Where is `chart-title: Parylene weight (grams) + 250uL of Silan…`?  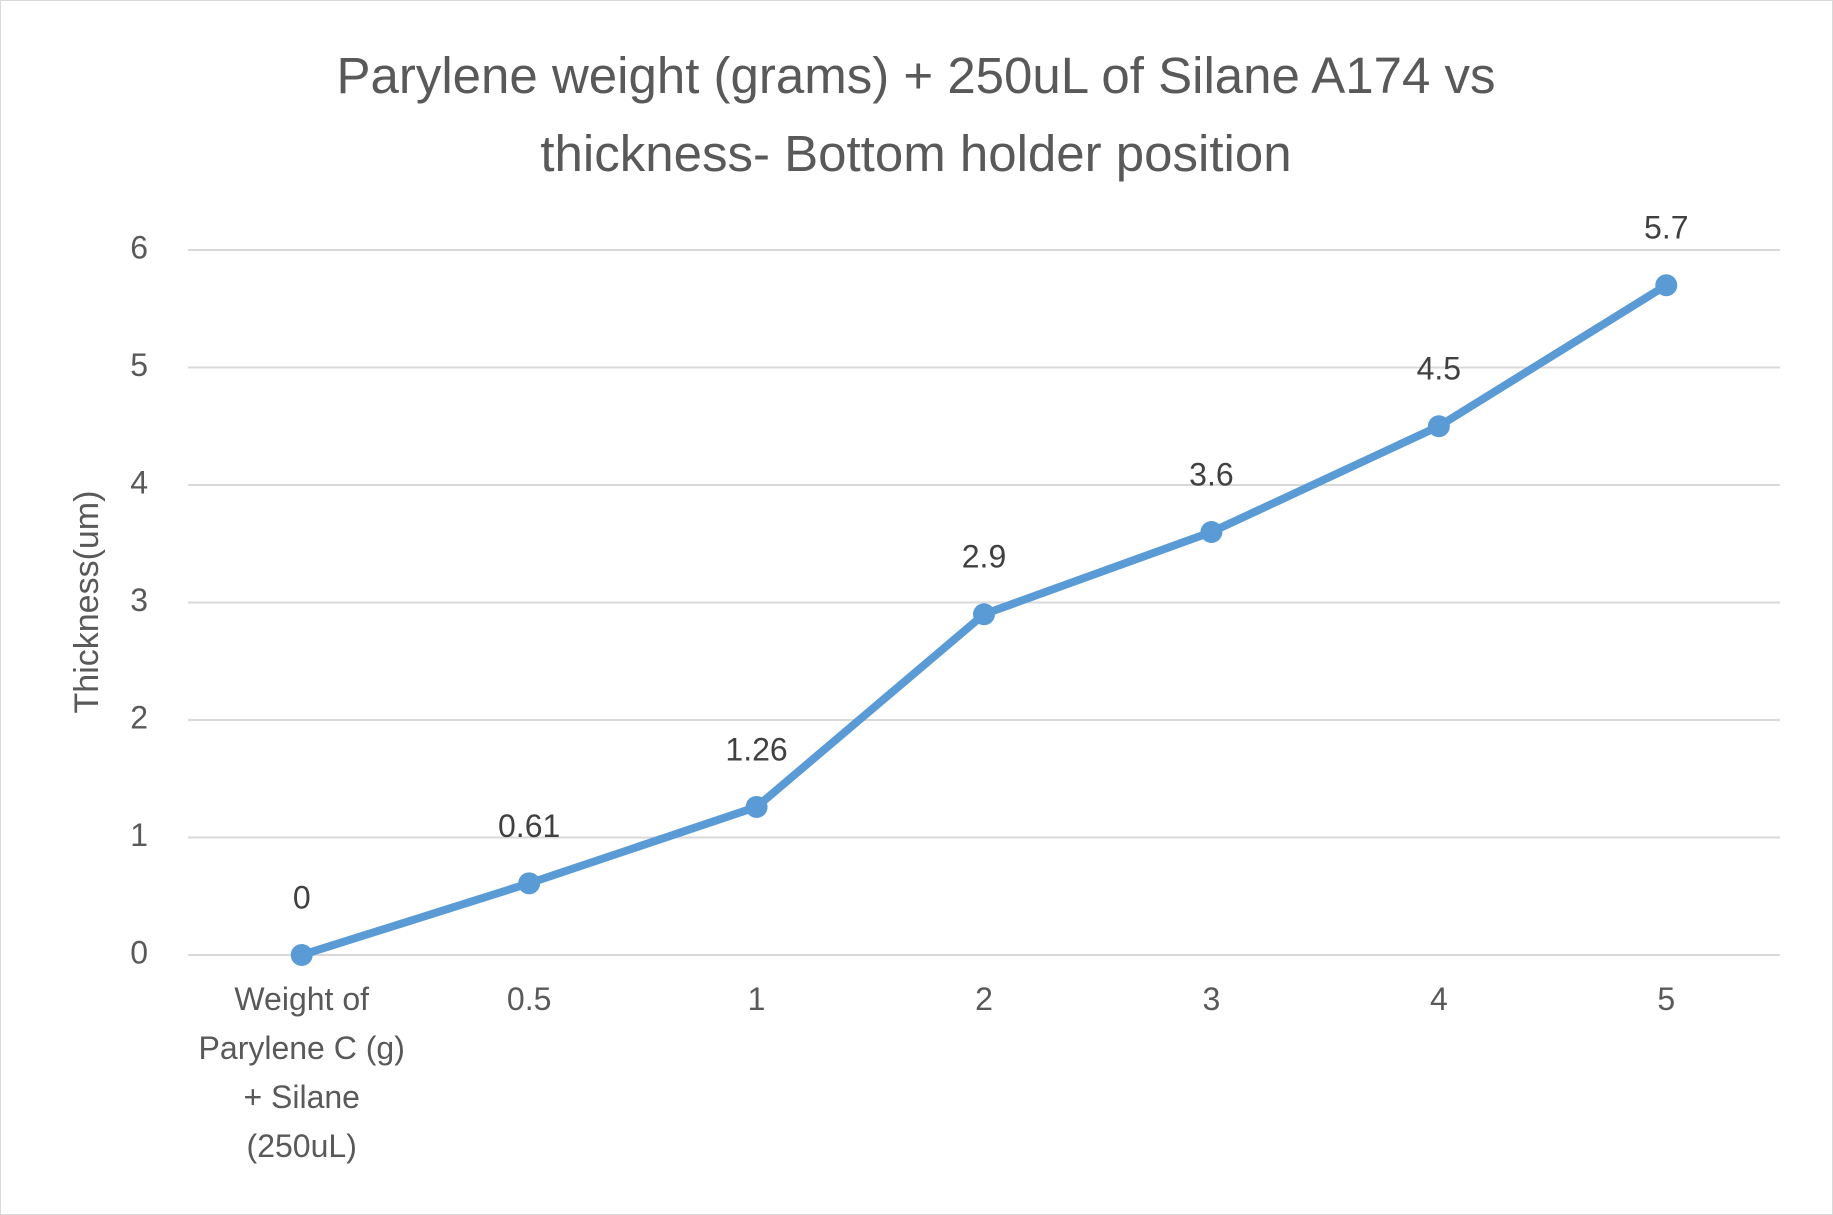 chart-title: Parylene weight (grams) + 250uL of Silan… is located at coordinates (916, 114).